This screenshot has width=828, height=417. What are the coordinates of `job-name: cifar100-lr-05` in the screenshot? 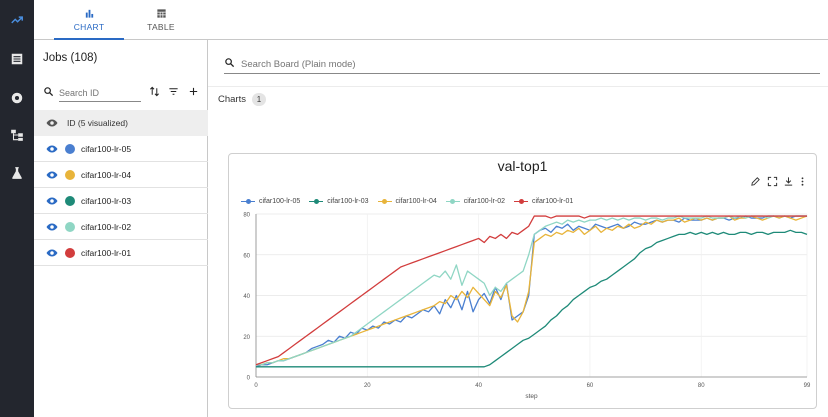 It's located at (106, 148).